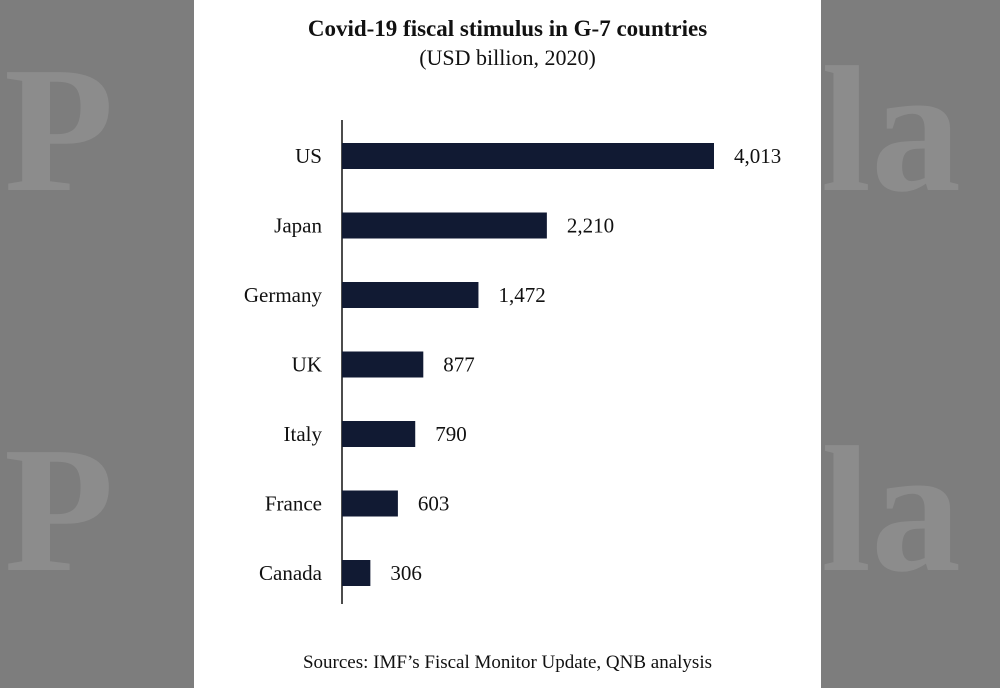  What do you see at coordinates (283, 295) in the screenshot?
I see `category-label-germany: Germany` at bounding box center [283, 295].